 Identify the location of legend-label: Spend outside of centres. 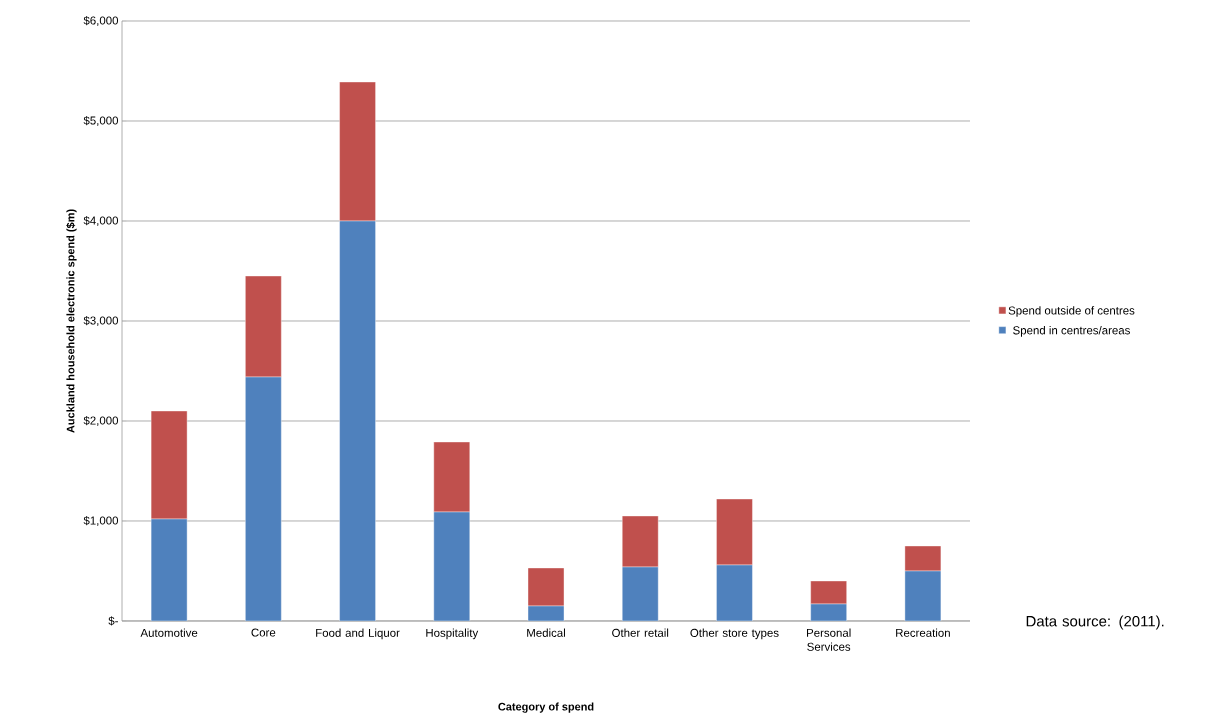
(1071, 311).